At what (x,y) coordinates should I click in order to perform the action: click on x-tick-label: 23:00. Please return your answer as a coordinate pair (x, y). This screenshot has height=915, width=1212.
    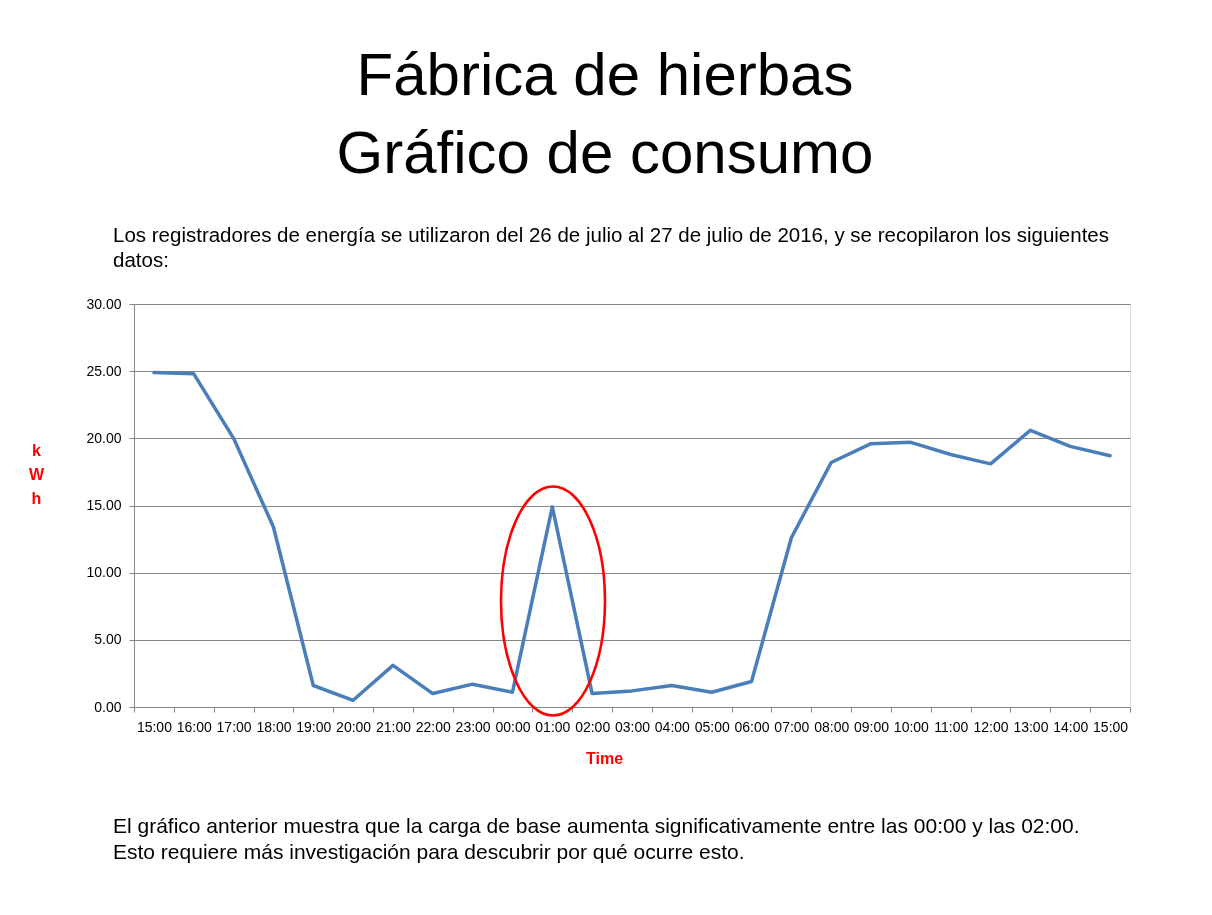
    Looking at the image, I should click on (473, 726).